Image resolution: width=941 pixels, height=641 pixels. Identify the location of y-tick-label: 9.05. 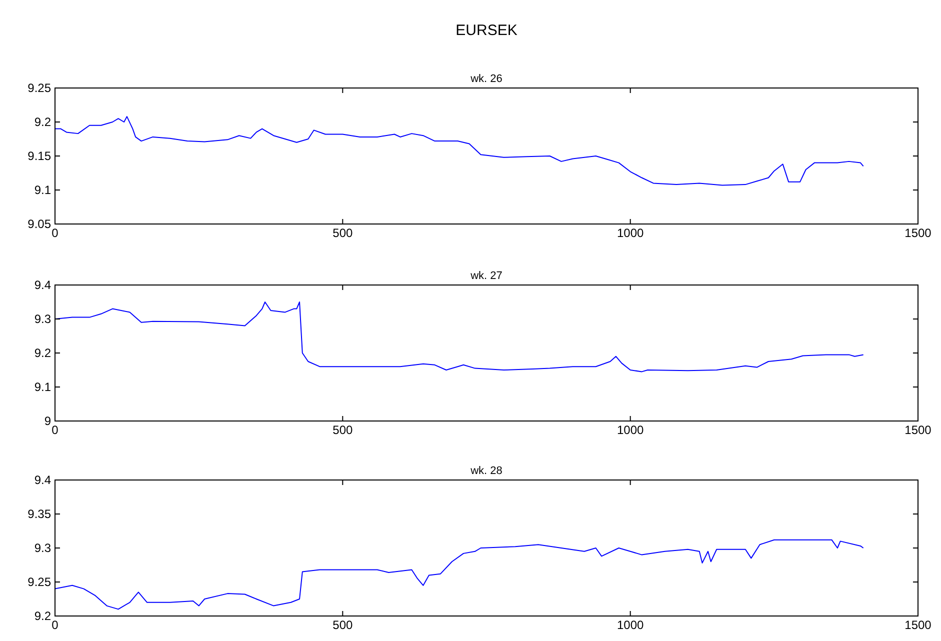
(40, 224).